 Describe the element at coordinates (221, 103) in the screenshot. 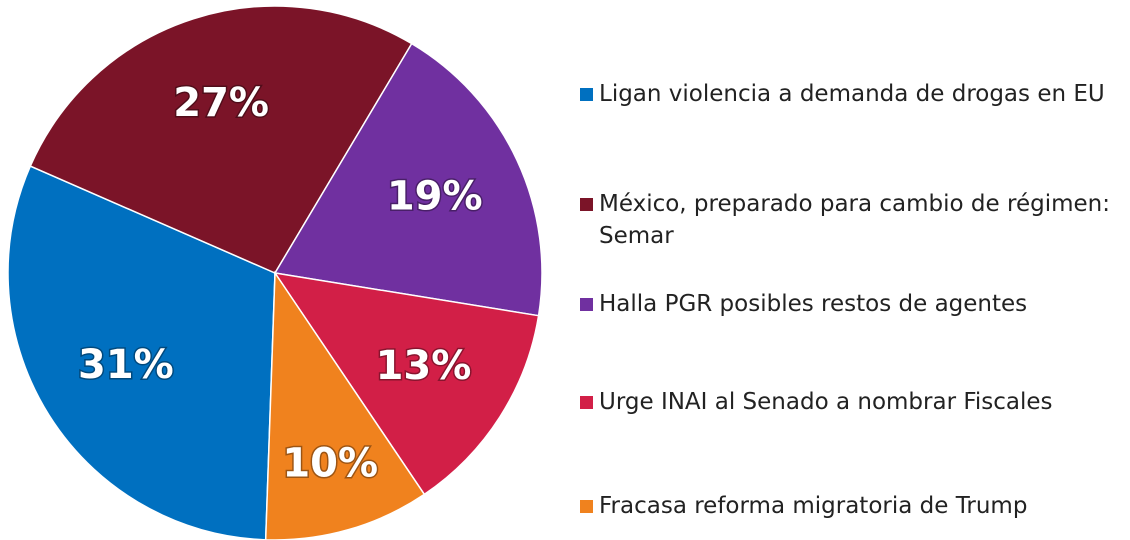

I see `slice-label: 27%` at that location.